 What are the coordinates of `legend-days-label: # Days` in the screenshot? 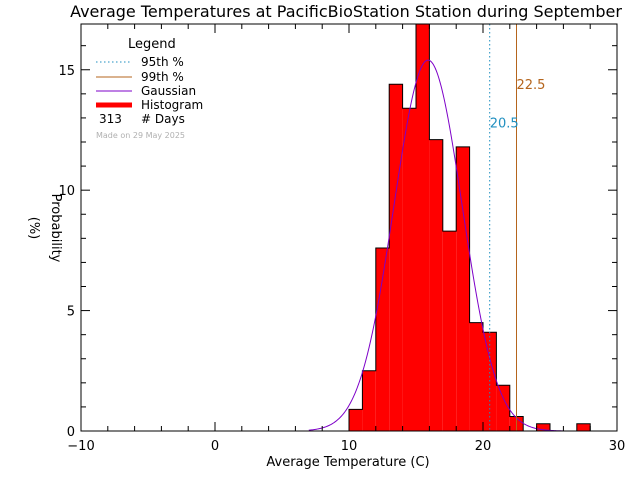 It's located at (163, 119).